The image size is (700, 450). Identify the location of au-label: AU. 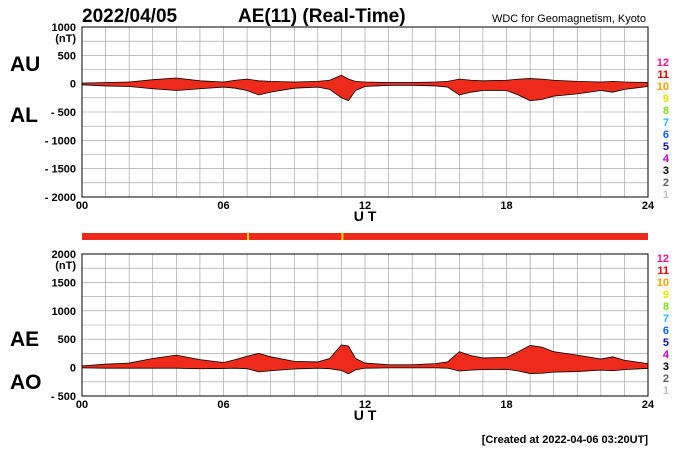
(25, 64).